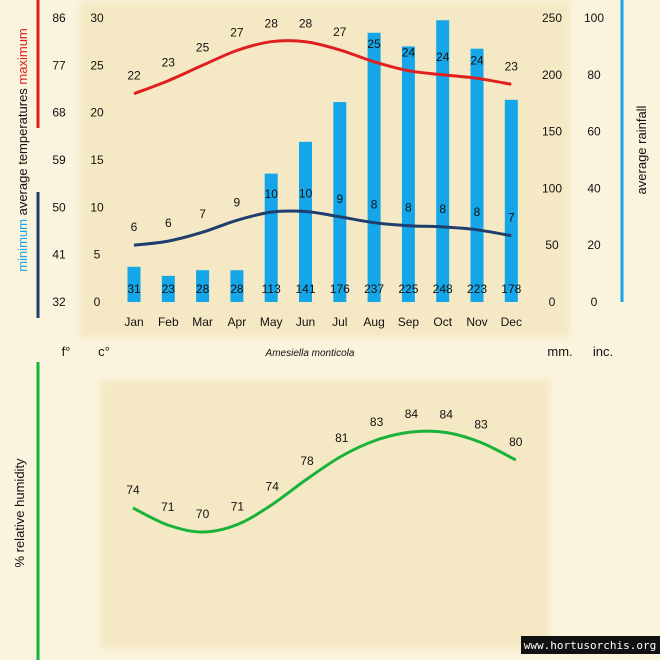 Image resolution: width=660 pixels, height=660 pixels. What do you see at coordinates (168, 322) in the screenshot?
I see `month-label-feb: Feb` at bounding box center [168, 322].